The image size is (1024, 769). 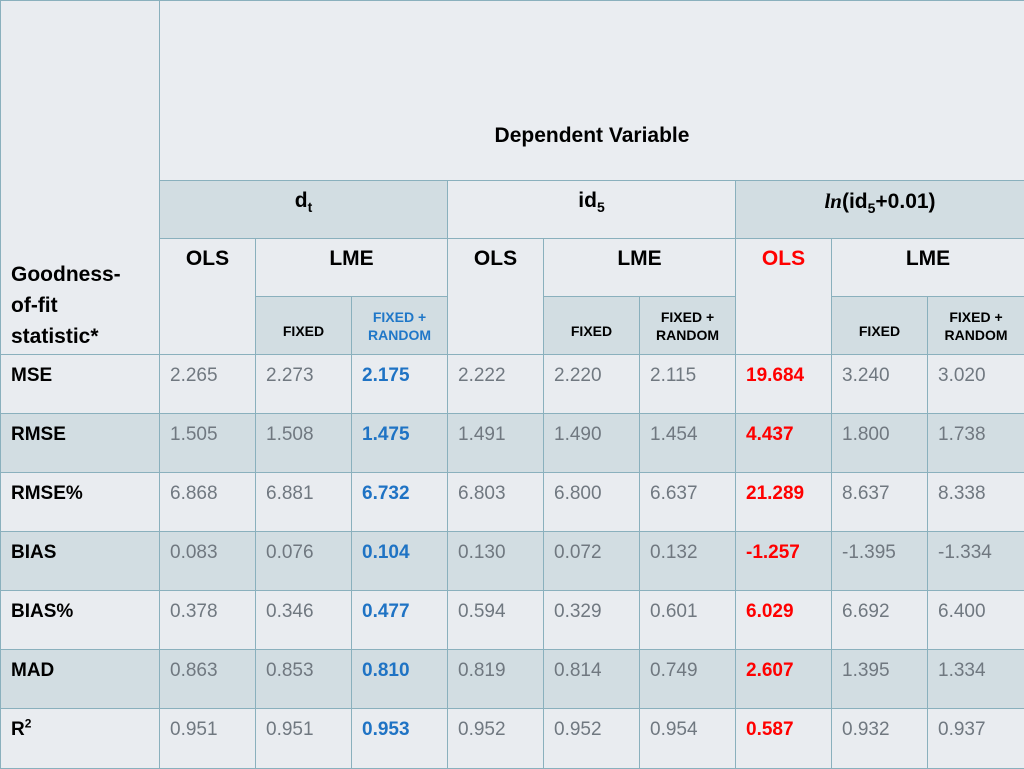 I want to click on table-cell: -1.257, so click(x=784, y=561).